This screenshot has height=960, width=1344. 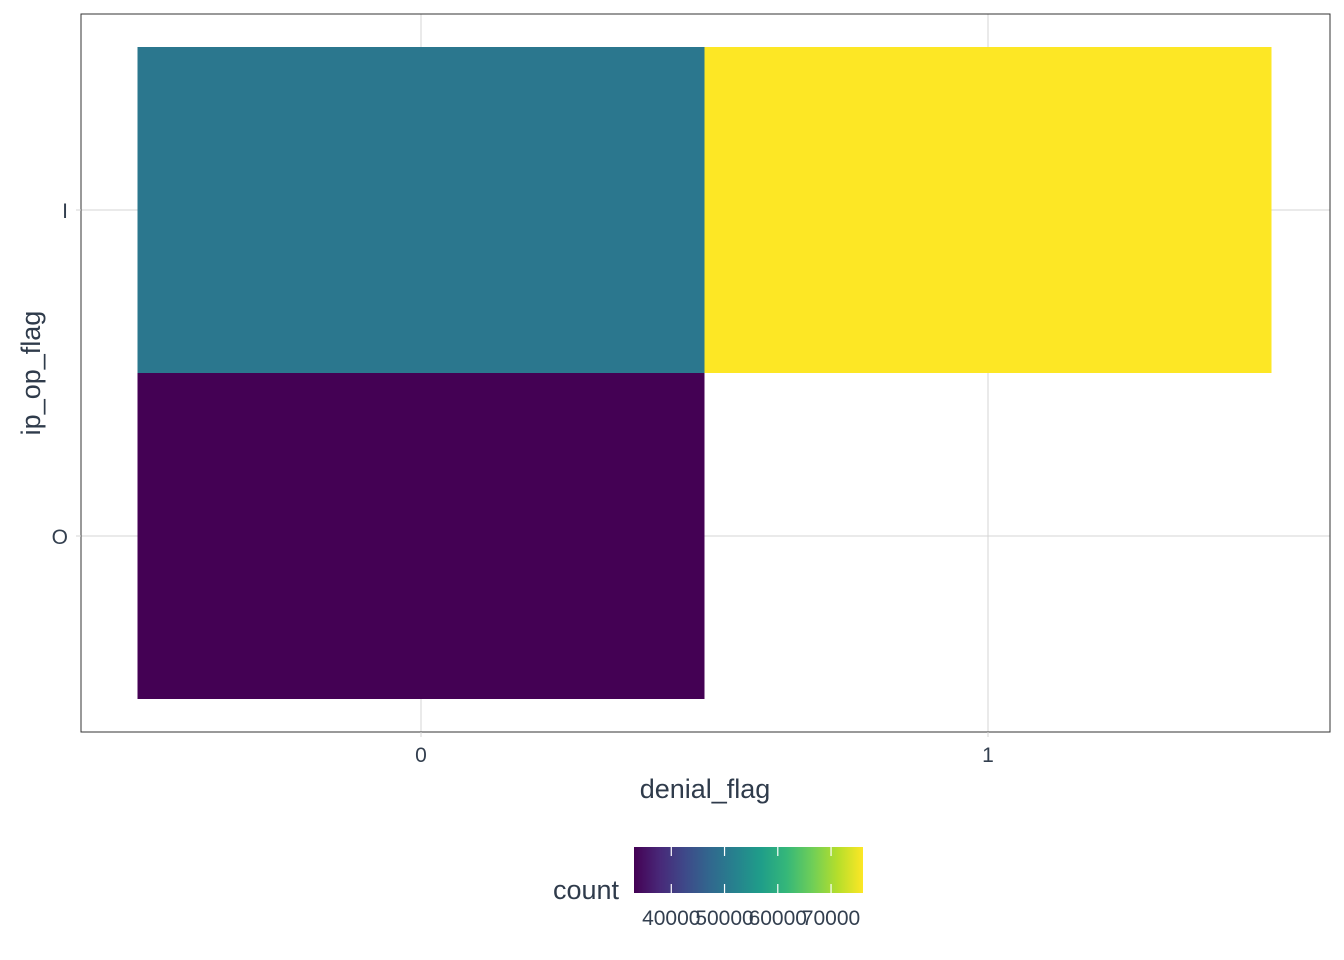 What do you see at coordinates (831, 918) in the screenshot?
I see `legend-tick-label-70000: 70000` at bounding box center [831, 918].